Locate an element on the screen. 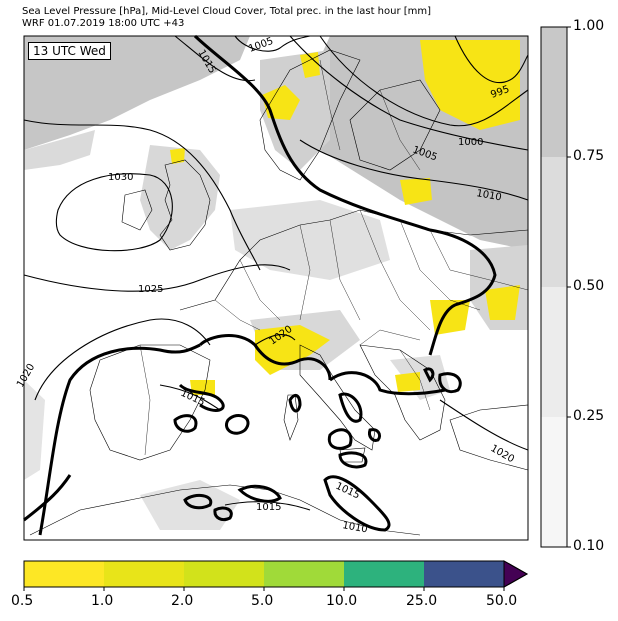  cloud-colorbar-label: 1.00 is located at coordinates (589, 26).